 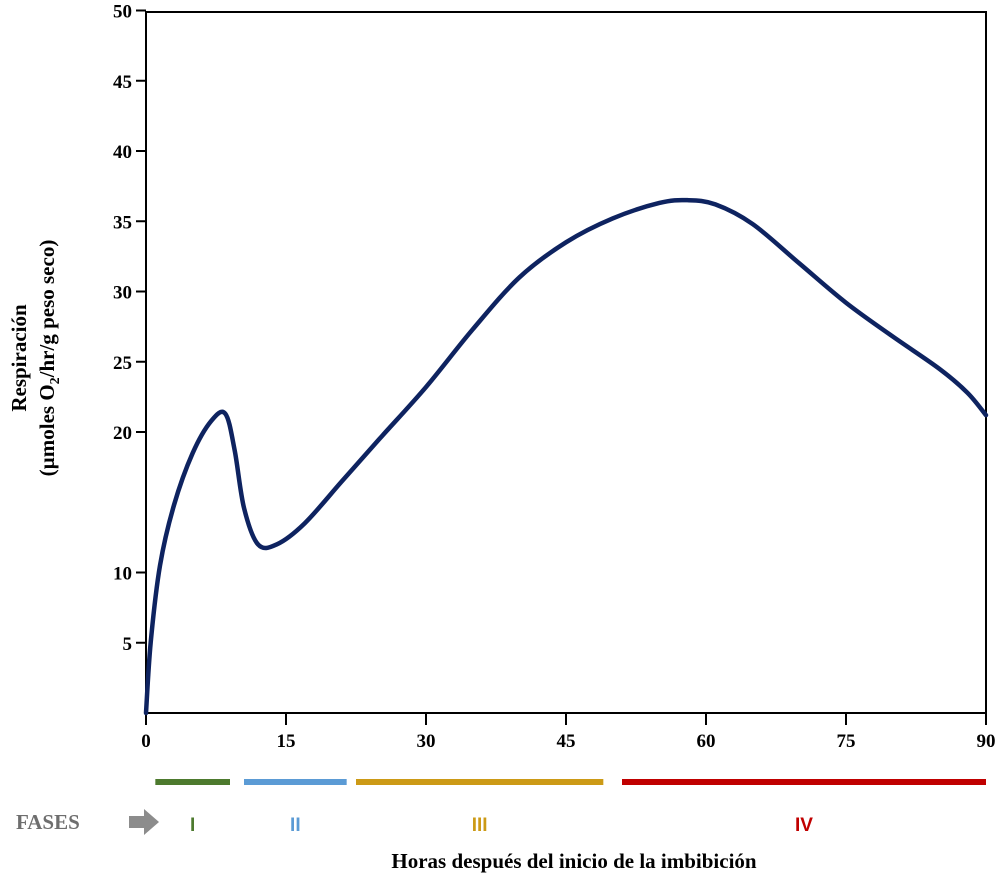 I want to click on x-tick-label: 15, so click(x=286, y=741).